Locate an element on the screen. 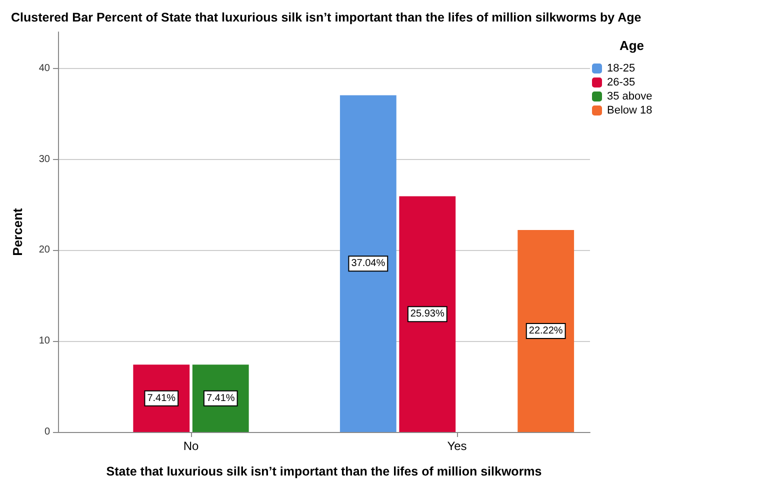 This screenshot has height=491, width=759. x-tick-label: Yes is located at coordinates (457, 446).